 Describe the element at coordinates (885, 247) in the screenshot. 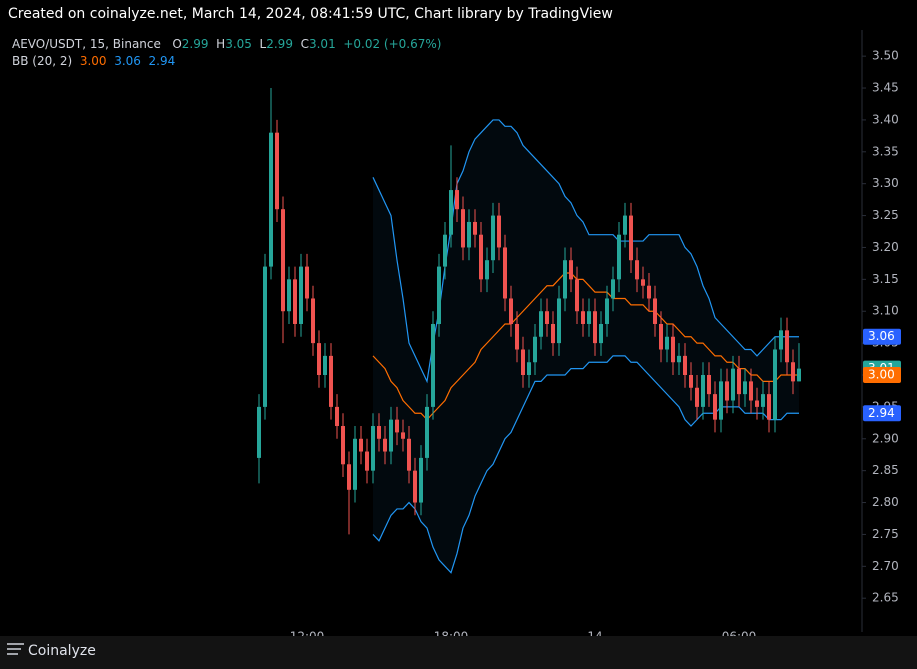

I see `y-tick-label: 3.20` at that location.